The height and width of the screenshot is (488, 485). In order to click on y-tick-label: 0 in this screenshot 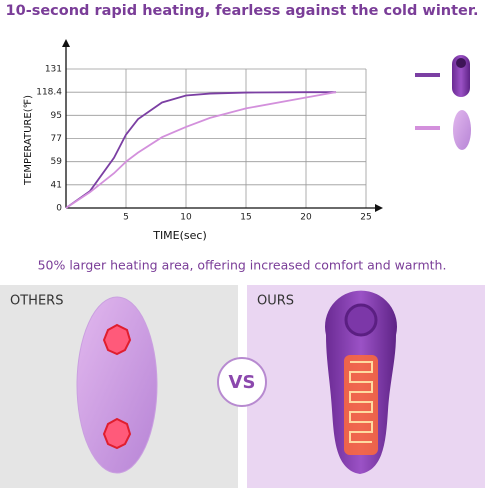, I will do `click(59, 209)`.